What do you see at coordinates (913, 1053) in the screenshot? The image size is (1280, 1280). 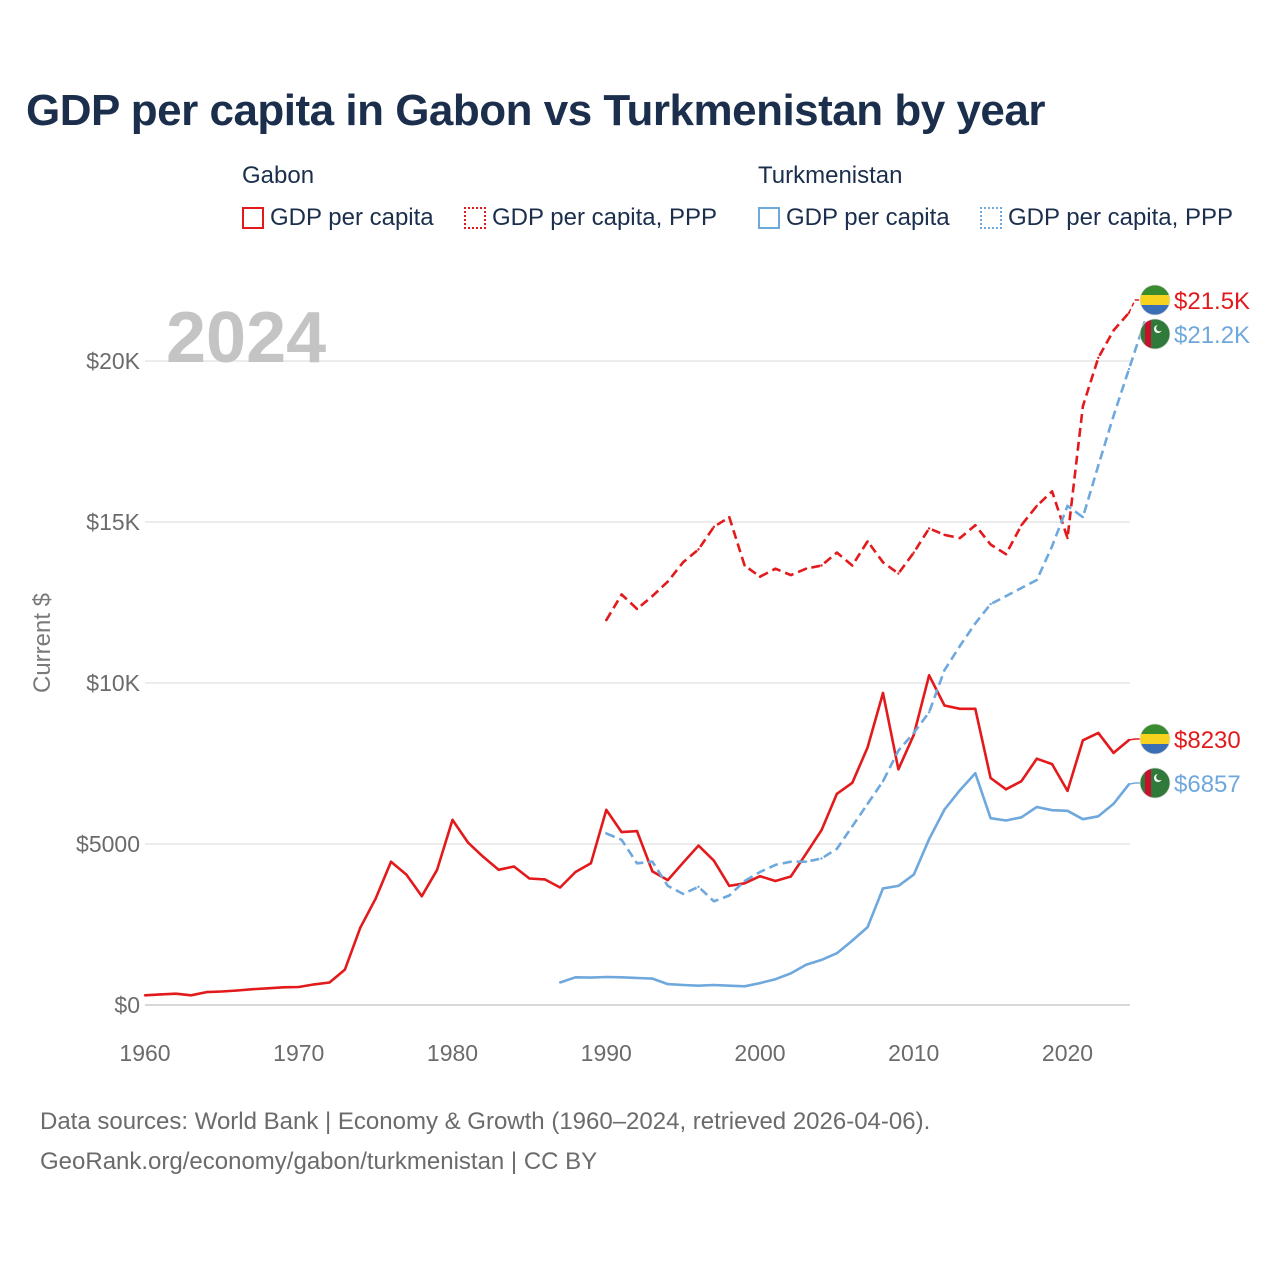 I see `x-tick-label: 2010` at bounding box center [913, 1053].